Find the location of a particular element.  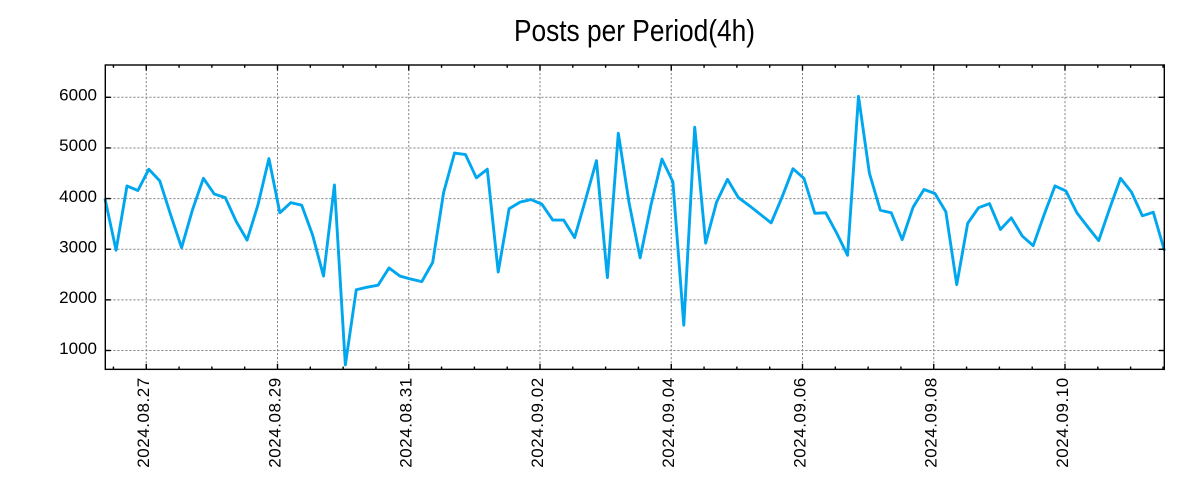

svg-text: 5000 is located at coordinates (78, 145).